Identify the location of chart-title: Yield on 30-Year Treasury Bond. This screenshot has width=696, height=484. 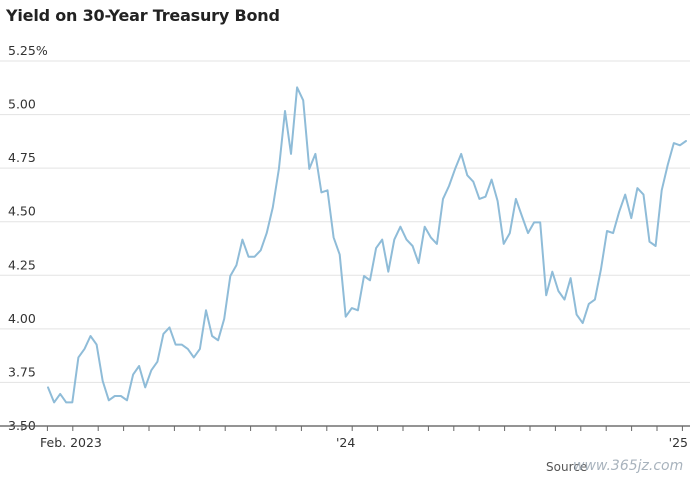
(143, 15).